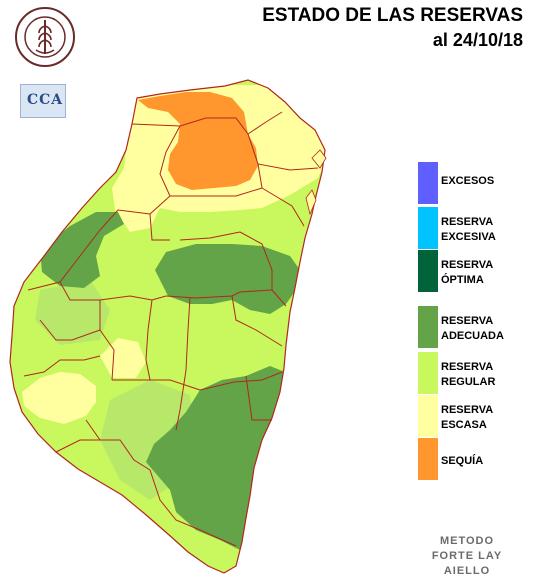  I want to click on method-line-2: FORTE LAY, so click(467, 556).